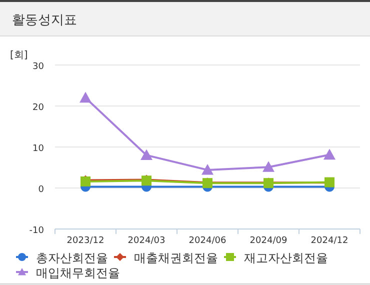  Describe the element at coordinates (36, 231) in the screenshot. I see `y-tick-label: -10` at that location.